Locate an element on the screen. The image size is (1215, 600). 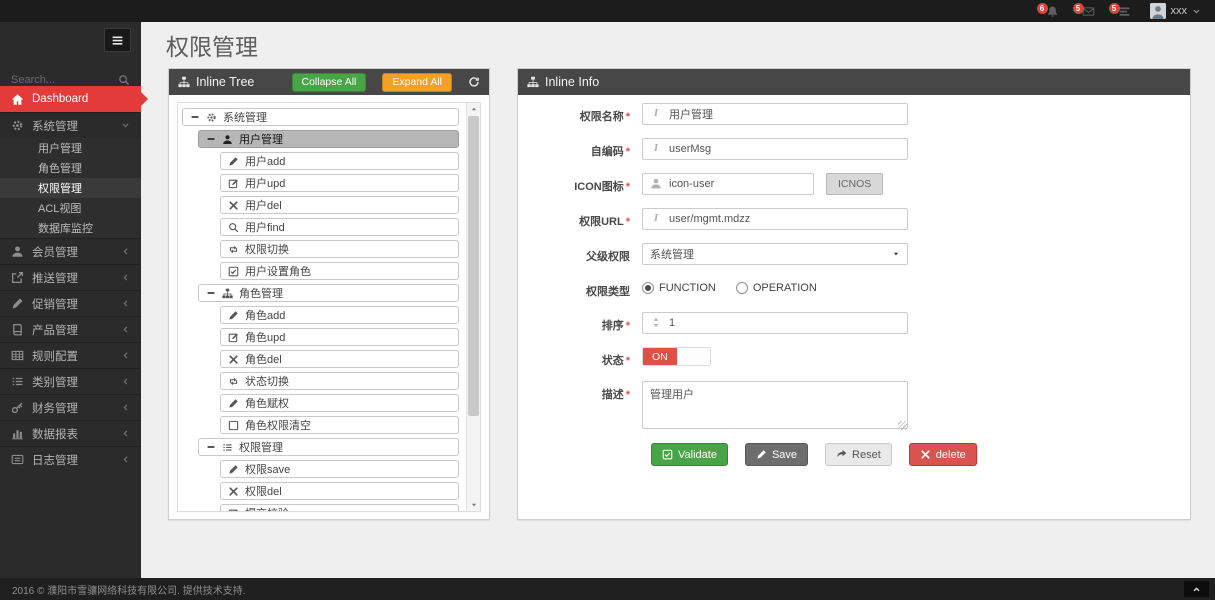
refresh-icon is located at coordinates (474, 82).